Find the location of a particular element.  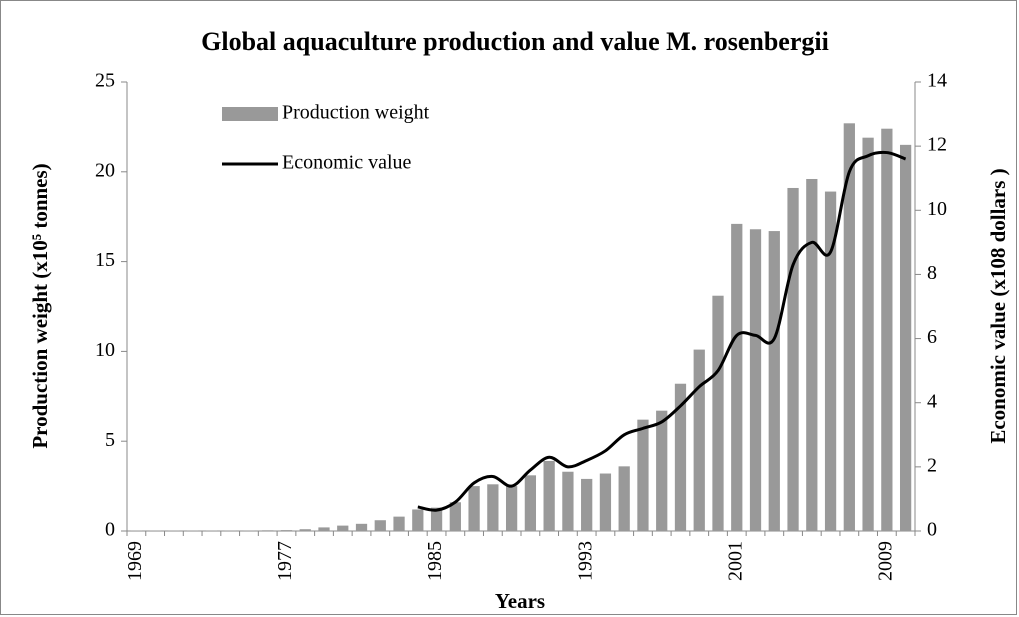

x-tick-label: 2009 is located at coordinates (885, 561).